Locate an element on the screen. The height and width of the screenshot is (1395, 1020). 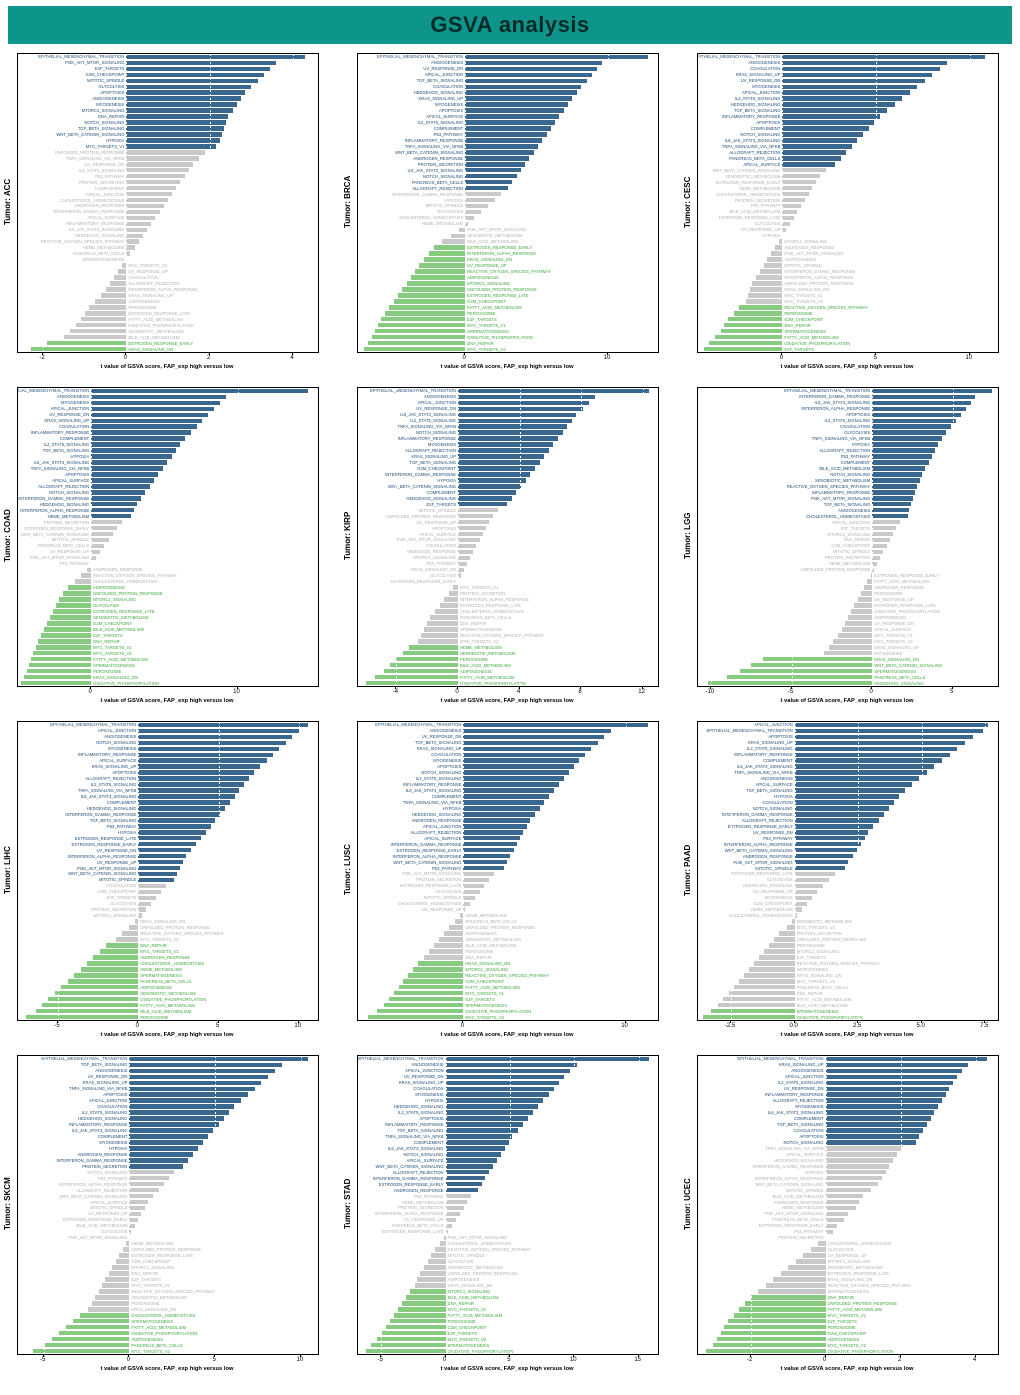
pathway-label: ANGIOGENESIS is located at coordinates (764, 63).